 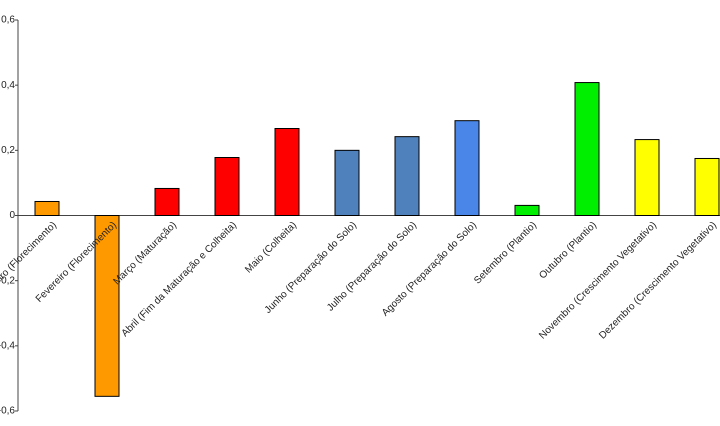 I want to click on x-tick-label: Setembro (Plantio), so click(x=505, y=253).